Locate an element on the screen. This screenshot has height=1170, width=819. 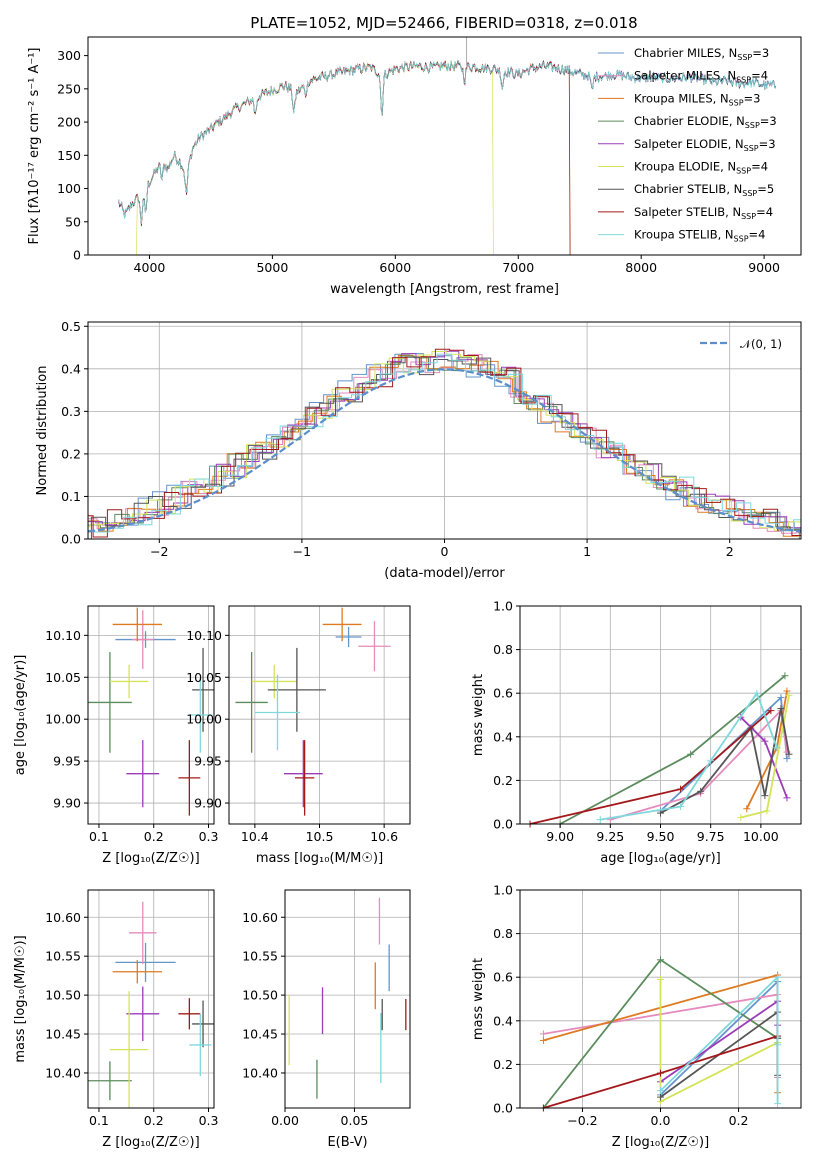
y-tick-label: 0 is located at coordinates (77, 255).